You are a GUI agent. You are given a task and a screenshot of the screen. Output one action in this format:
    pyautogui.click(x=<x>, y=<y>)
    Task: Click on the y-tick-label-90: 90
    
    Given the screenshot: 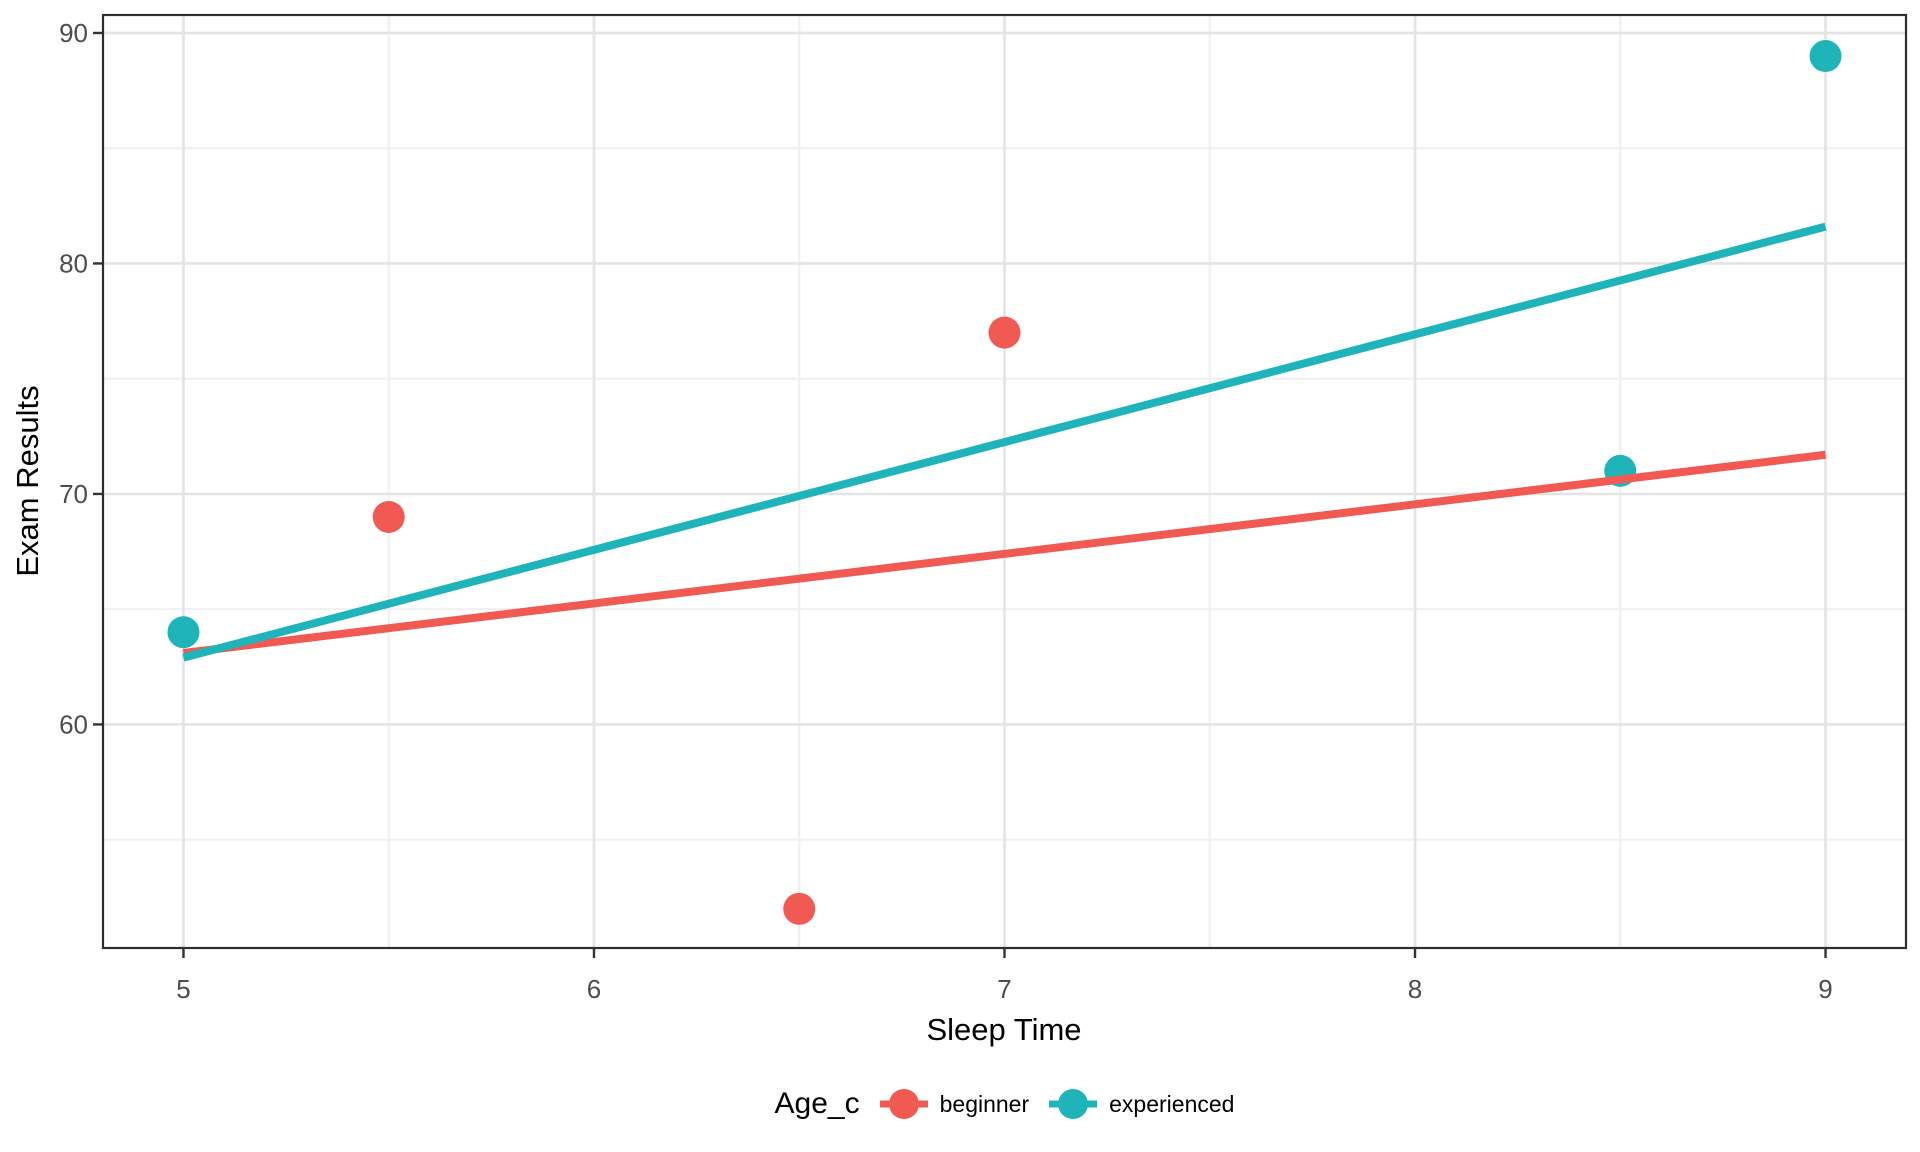 What is the action you would take?
    pyautogui.click(x=73, y=33)
    